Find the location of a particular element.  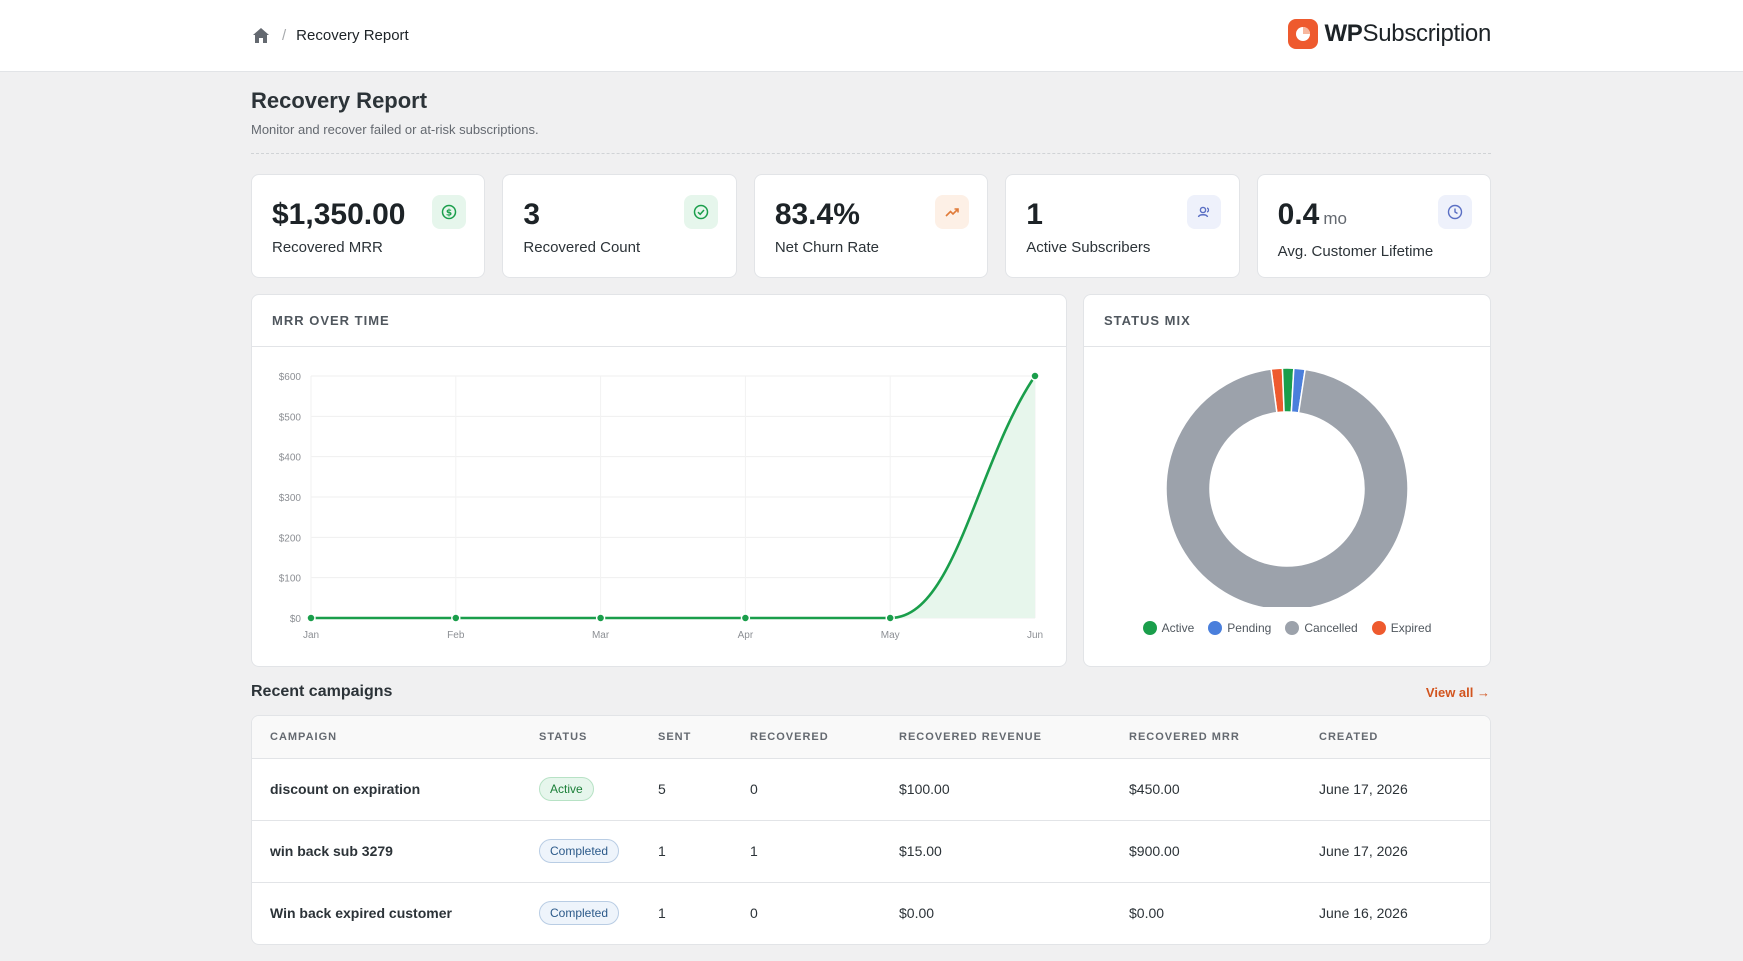

x-tick-label: Jan is located at coordinates (311, 635).